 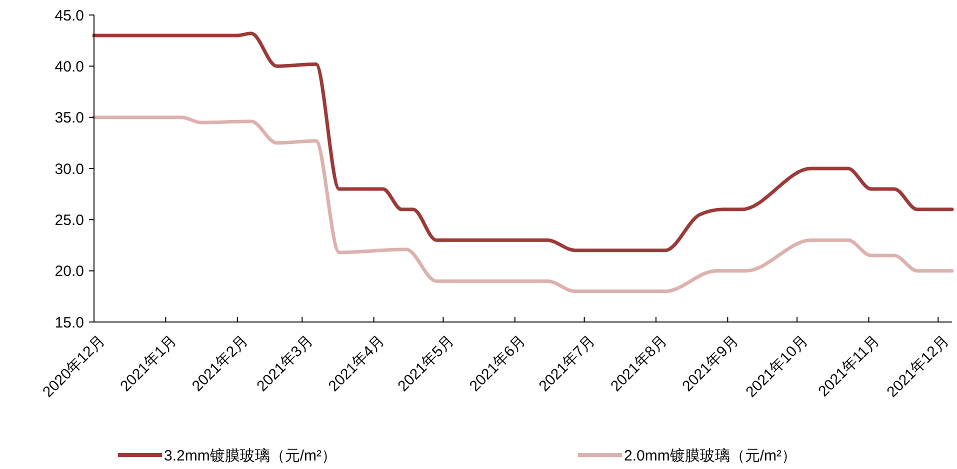 I want to click on legend-label: 2.0mm镀膜玻璃（元/m²）, so click(x=710, y=455).